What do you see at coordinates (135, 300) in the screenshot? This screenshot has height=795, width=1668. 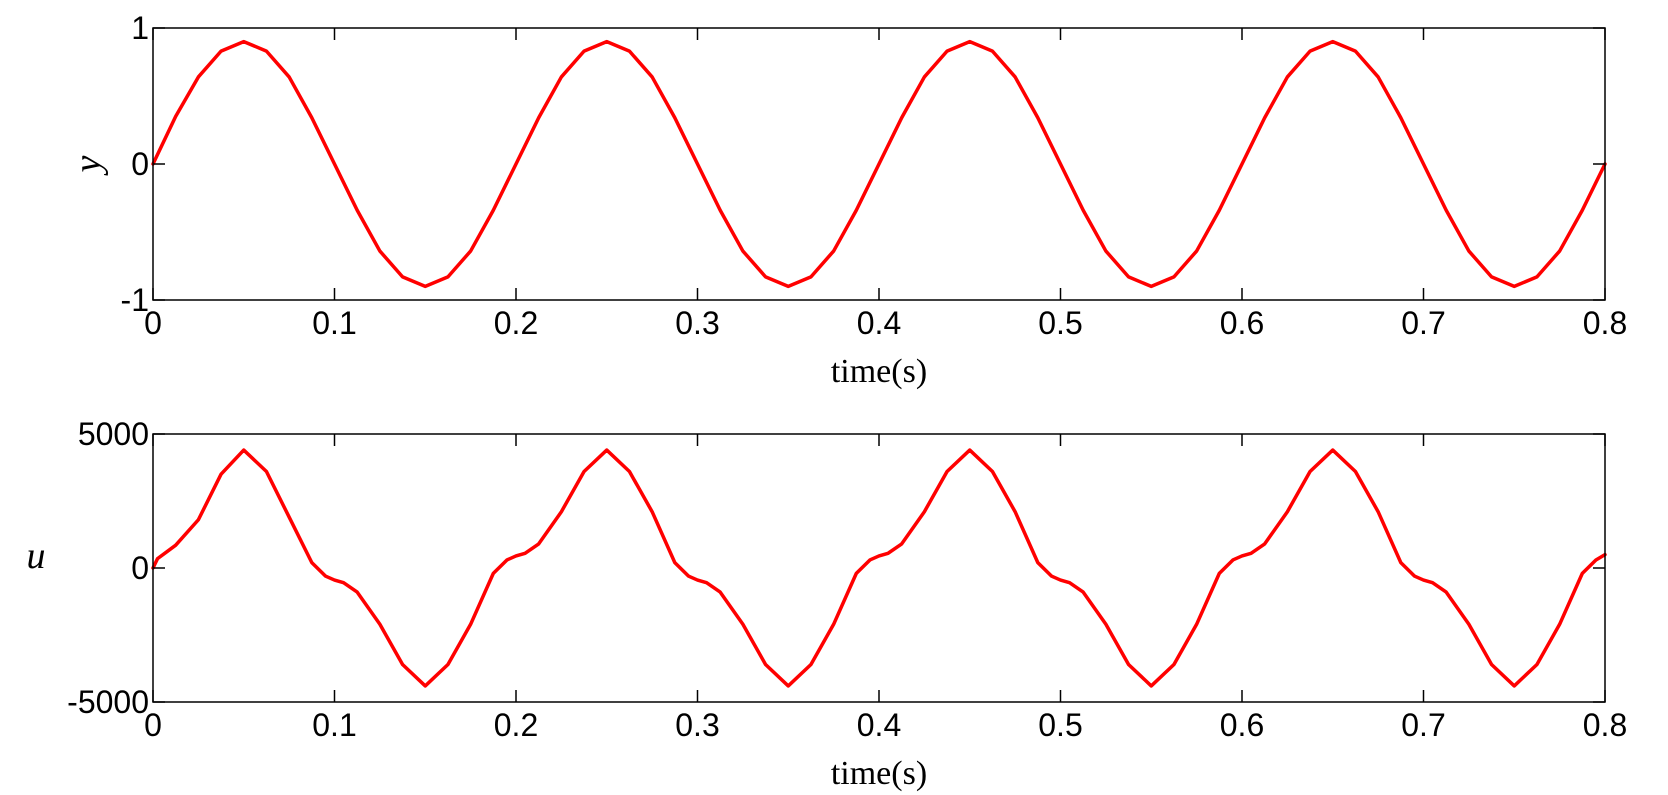 I see `y-tick-label: -1` at bounding box center [135, 300].